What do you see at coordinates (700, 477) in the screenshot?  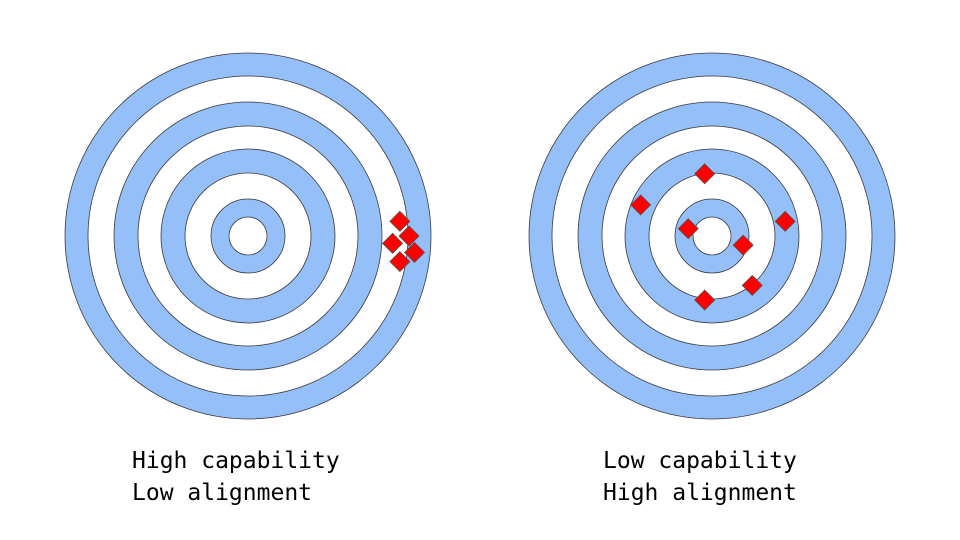 I see `caption-right: Low capability High alignment` at bounding box center [700, 477].